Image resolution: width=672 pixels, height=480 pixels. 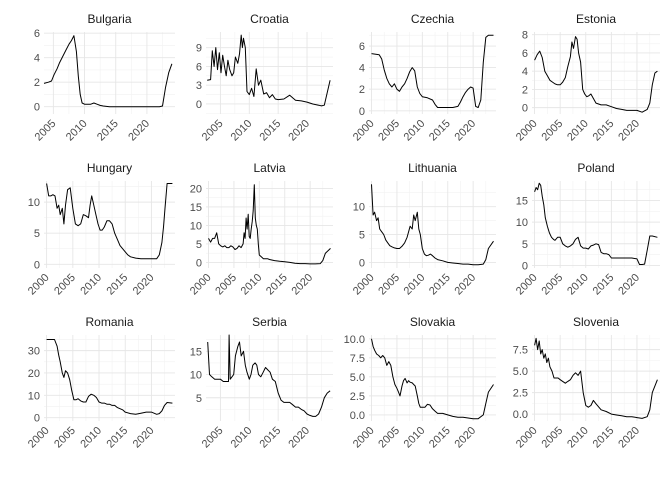 I want to click on y-tick-label: 20, so click(x=34, y=374).